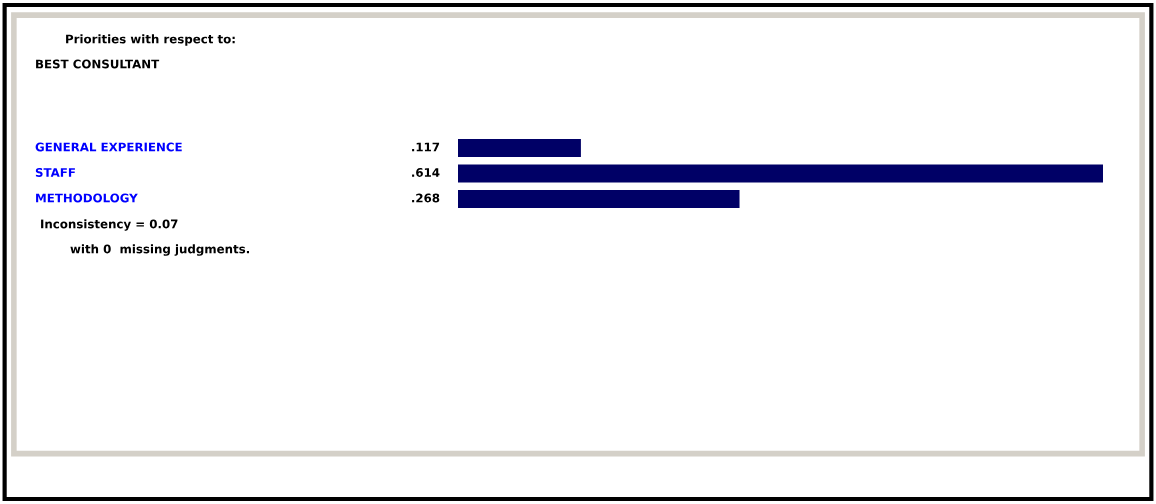 This screenshot has width=1156, height=504. I want to click on text: BEST CONSULTANT, so click(98, 64).